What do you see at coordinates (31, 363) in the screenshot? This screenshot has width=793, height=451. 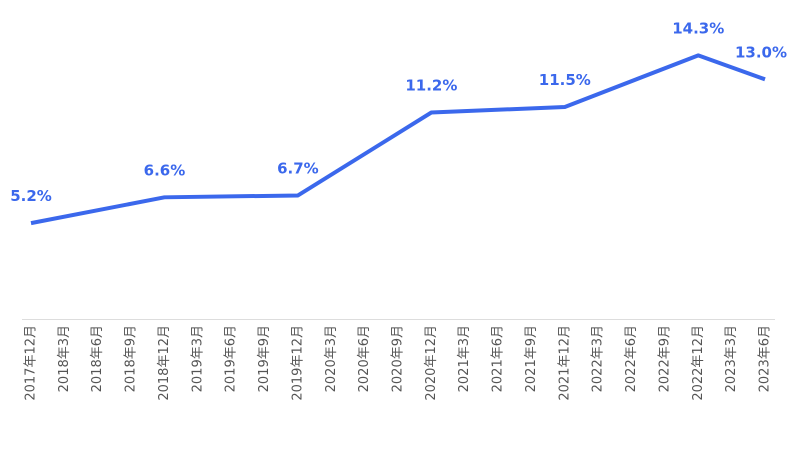 I see `x-tick-label: 2017年12月` at bounding box center [31, 363].